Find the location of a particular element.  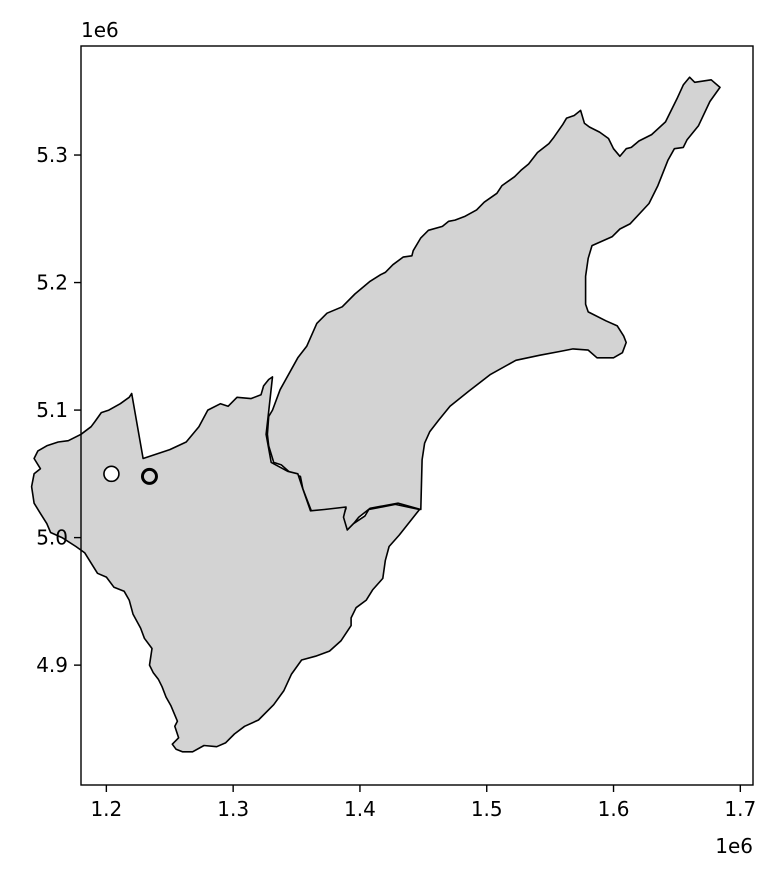

y-offset-label: 1e6 is located at coordinates (100, 30).